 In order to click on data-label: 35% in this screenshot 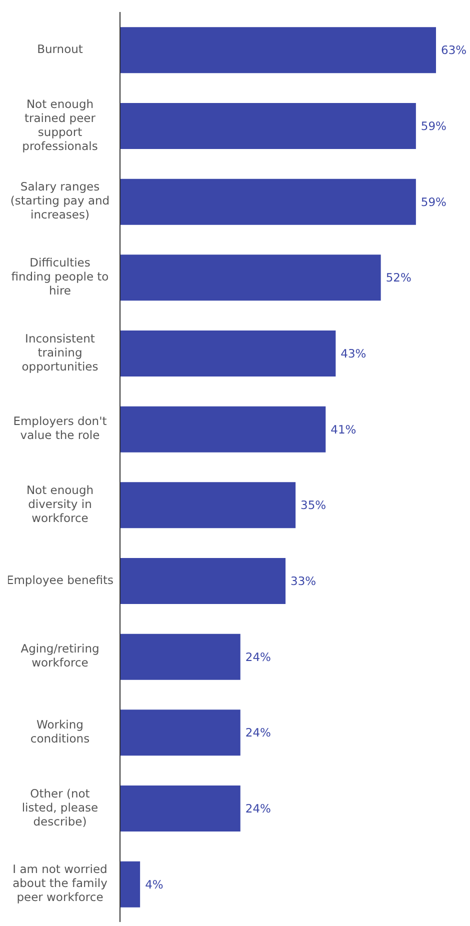, I will do `click(313, 505)`.